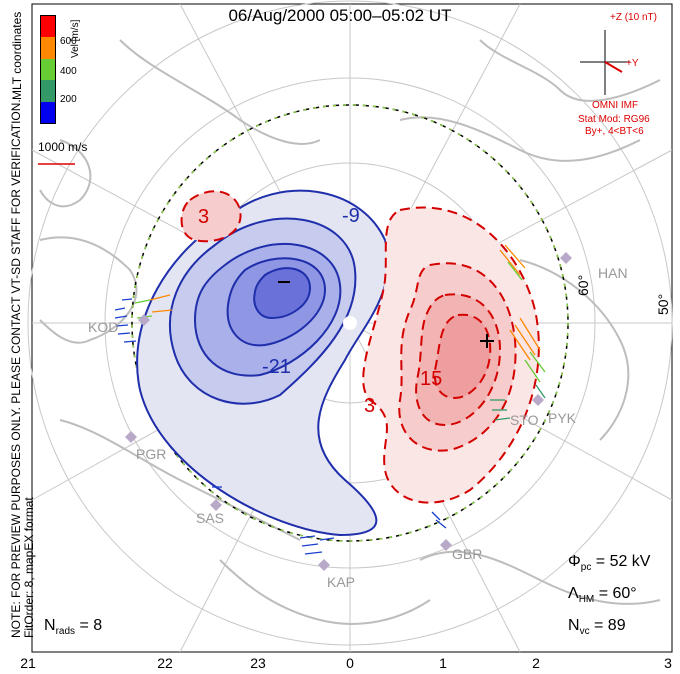  What do you see at coordinates (614, 131) in the screenshot?
I see `imf-condition: By+, 4<BT<6` at bounding box center [614, 131].